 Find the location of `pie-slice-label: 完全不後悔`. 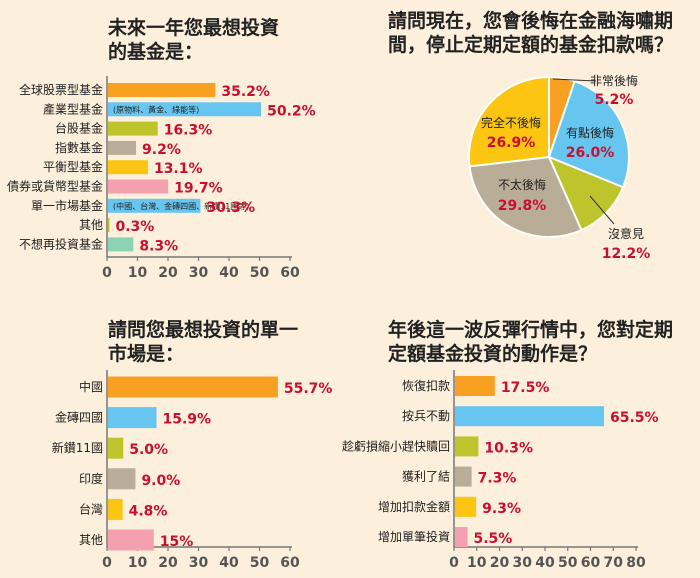

pie-slice-label: 完全不後悔 is located at coordinates (511, 122).